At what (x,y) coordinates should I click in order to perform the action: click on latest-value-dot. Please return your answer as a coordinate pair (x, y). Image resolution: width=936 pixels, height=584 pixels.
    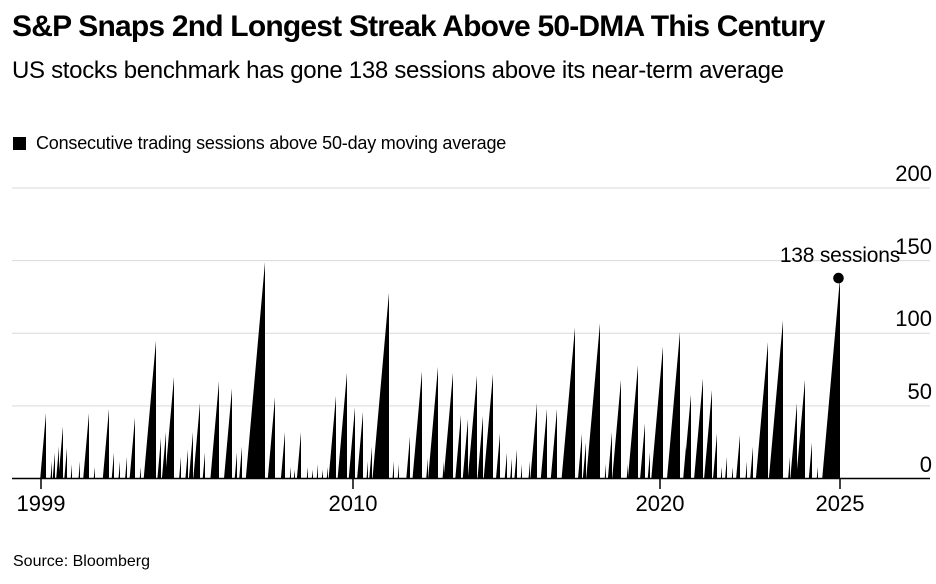
    Looking at the image, I should click on (838, 278).